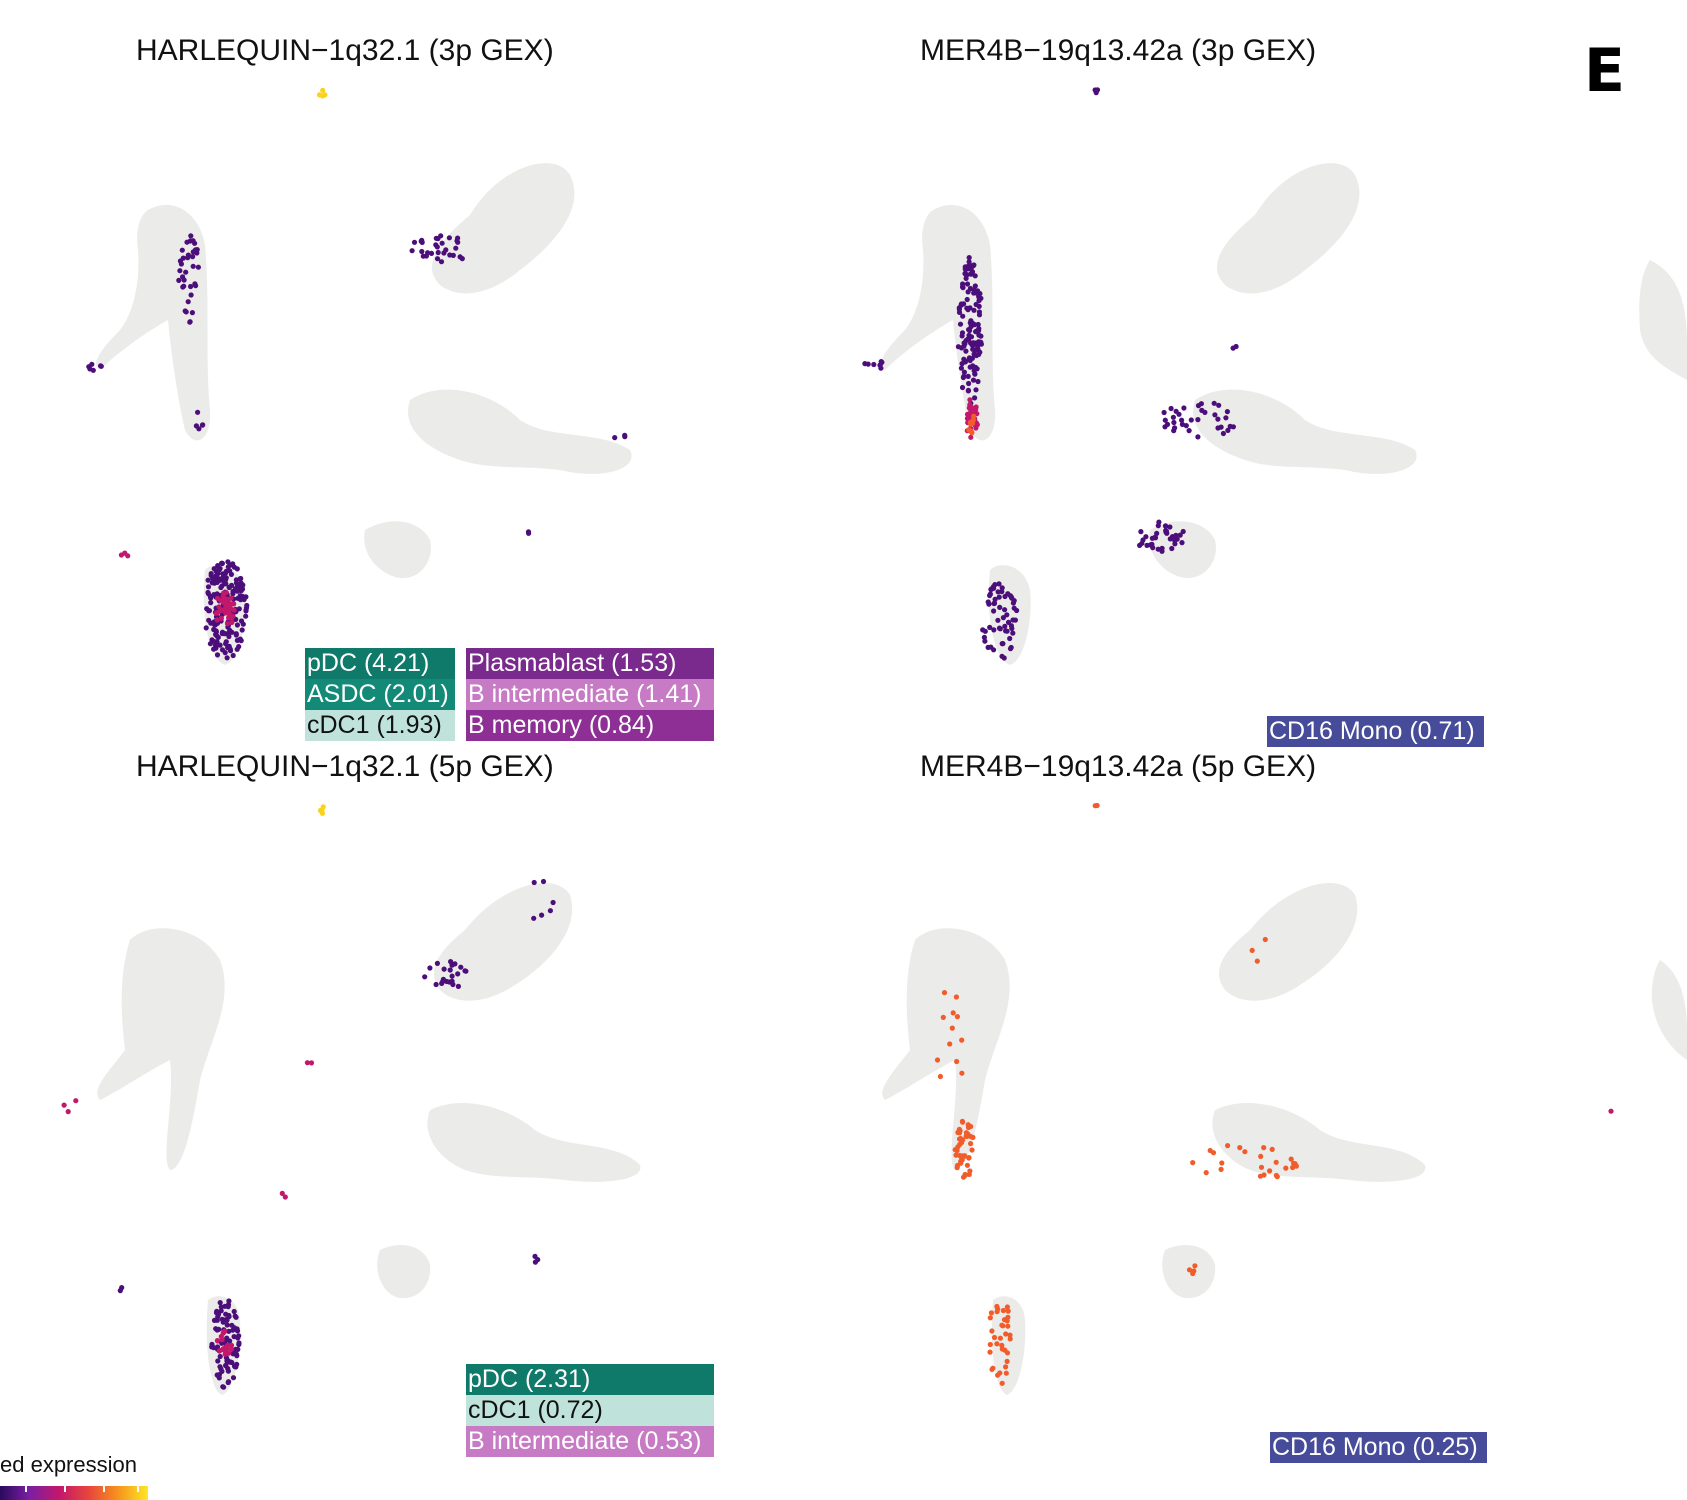 Image resolution: width=1687 pixels, height=1500 pixels. I want to click on panel-3-title: HARLEQUIN−1q32.1 (5p GEX), so click(345, 766).